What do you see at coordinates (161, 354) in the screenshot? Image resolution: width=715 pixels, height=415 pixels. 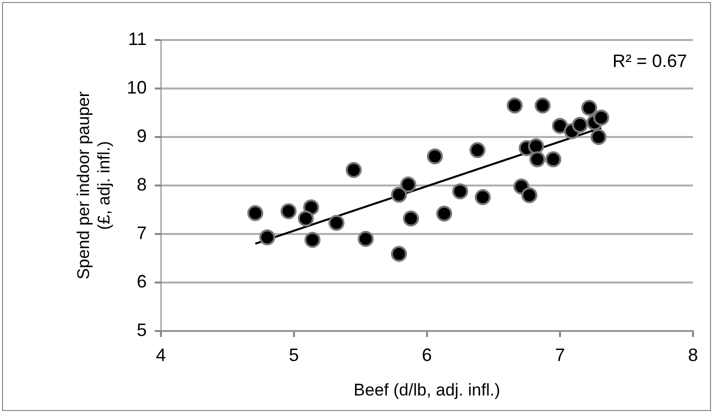 I see `x-tick-label: 4` at bounding box center [161, 354].